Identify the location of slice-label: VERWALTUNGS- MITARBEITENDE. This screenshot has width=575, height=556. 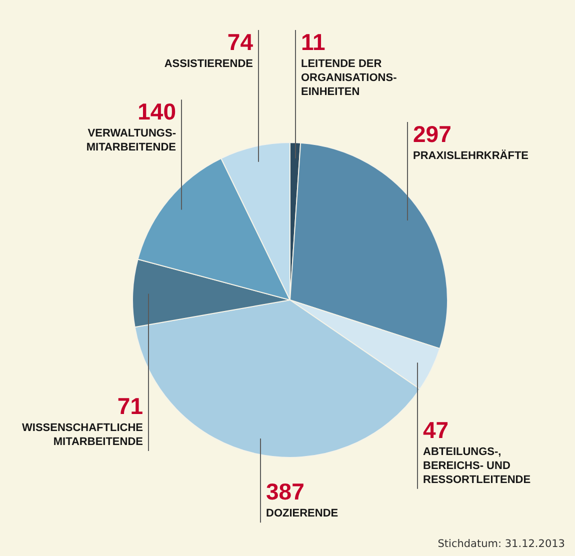
(131, 141).